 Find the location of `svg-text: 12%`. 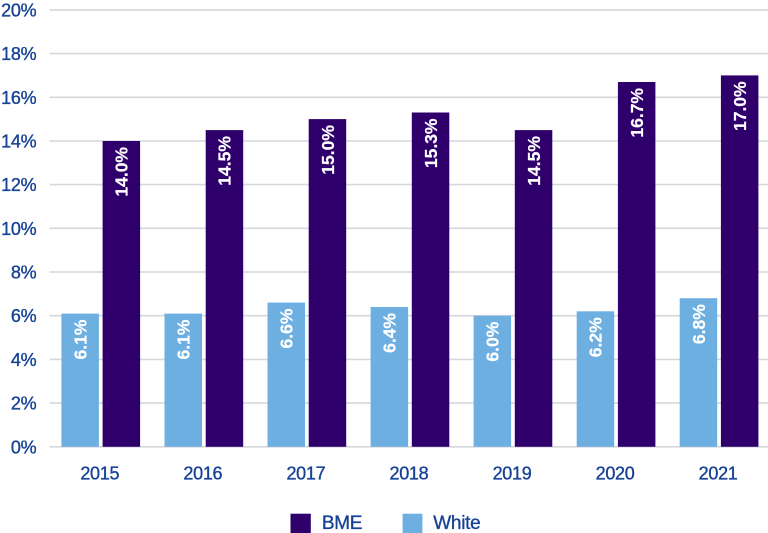

svg-text: 12% is located at coordinates (18, 185).